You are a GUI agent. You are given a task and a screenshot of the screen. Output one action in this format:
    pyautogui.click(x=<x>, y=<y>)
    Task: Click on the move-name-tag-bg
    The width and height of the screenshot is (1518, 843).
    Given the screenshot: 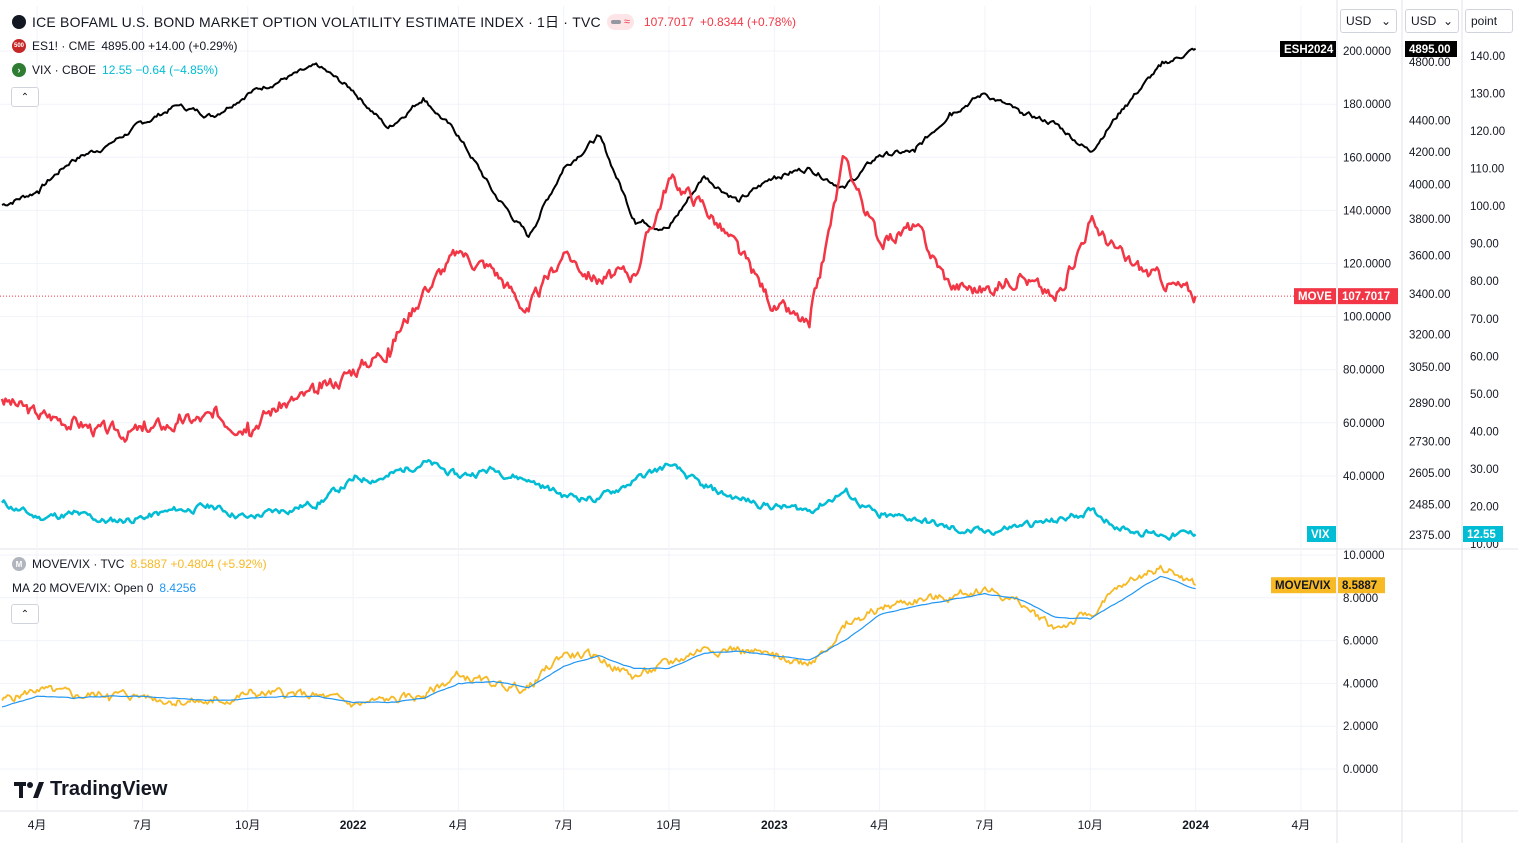 What is the action you would take?
    pyautogui.click(x=1315, y=296)
    